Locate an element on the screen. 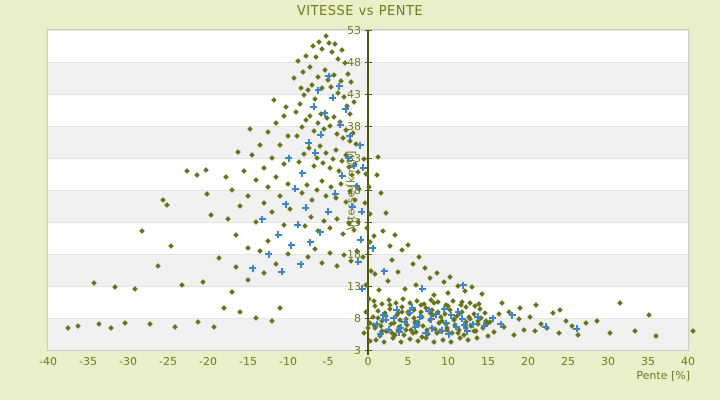  y-tick-label: 23 is located at coordinates (354, 222).